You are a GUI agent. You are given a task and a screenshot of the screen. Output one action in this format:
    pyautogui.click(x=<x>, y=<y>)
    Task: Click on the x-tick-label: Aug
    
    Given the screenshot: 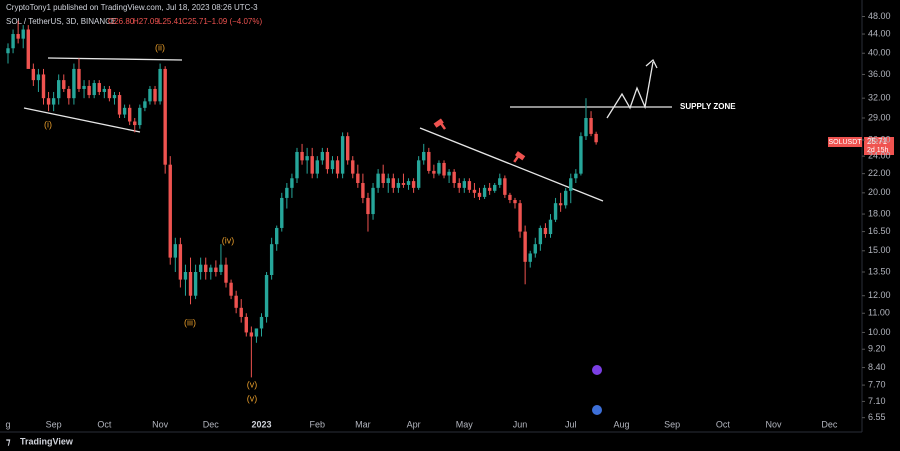 What is the action you would take?
    pyautogui.click(x=621, y=424)
    